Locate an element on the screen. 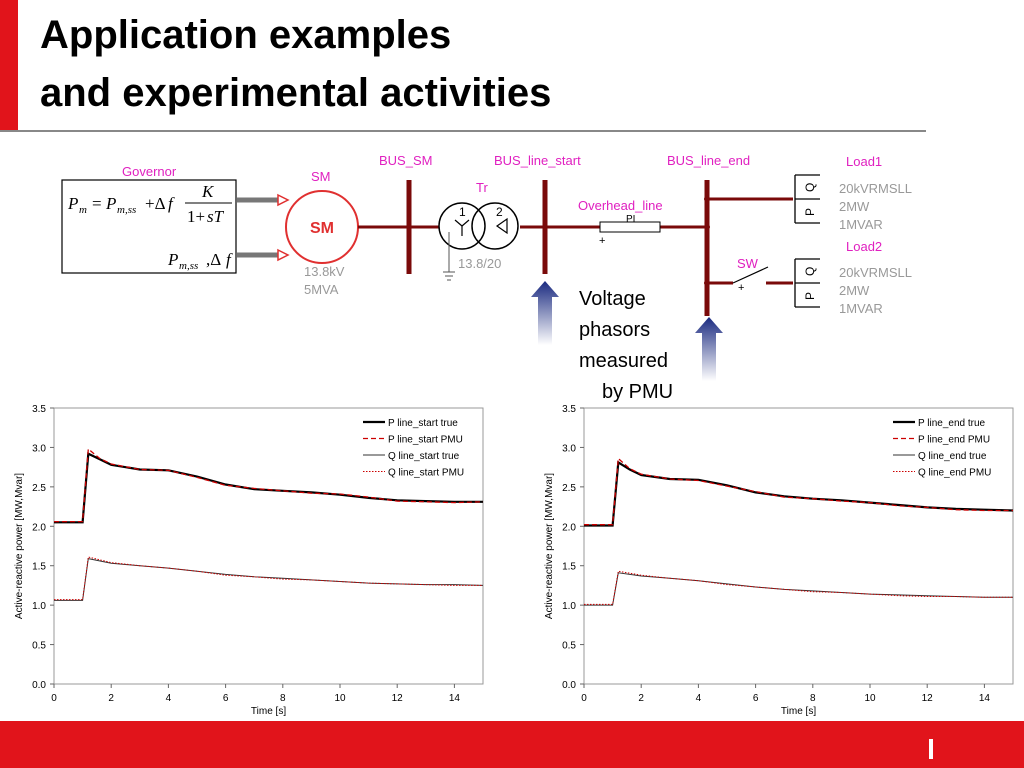  load1-spec-voltage: 20kVRMSLL is located at coordinates (875, 188).